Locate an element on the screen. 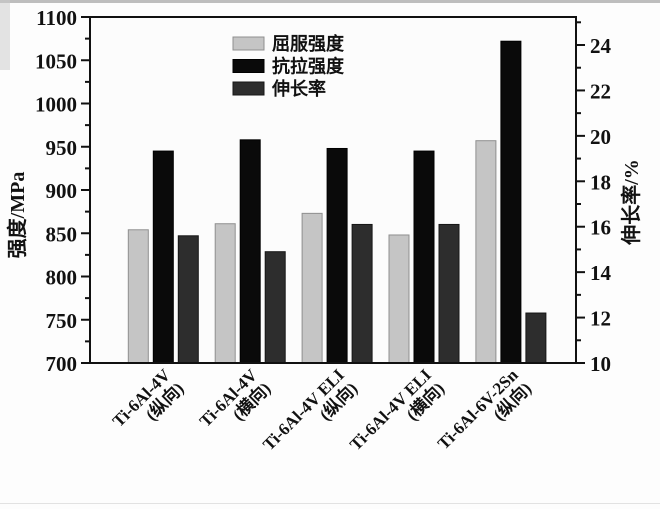 The width and height of the screenshot is (660, 509). x-label-g4: Ti-6Al-4V ELI(横向) is located at coordinates (397, 416).